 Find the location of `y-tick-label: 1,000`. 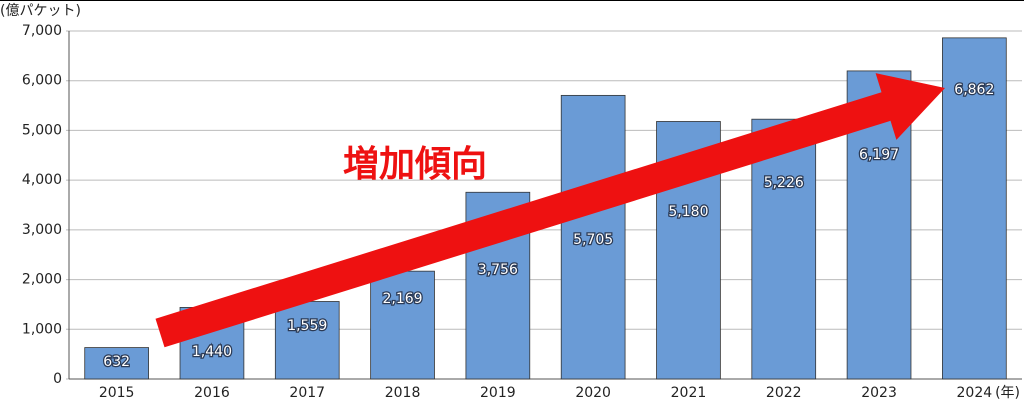

y-tick-label: 1,000 is located at coordinates (42, 329).